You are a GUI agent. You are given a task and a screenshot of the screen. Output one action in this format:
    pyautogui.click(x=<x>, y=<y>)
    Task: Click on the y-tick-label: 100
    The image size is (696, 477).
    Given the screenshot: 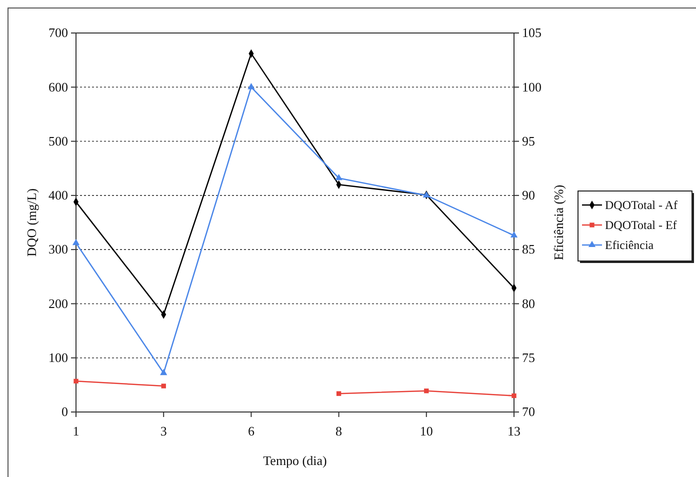 What is the action you would take?
    pyautogui.click(x=58, y=358)
    